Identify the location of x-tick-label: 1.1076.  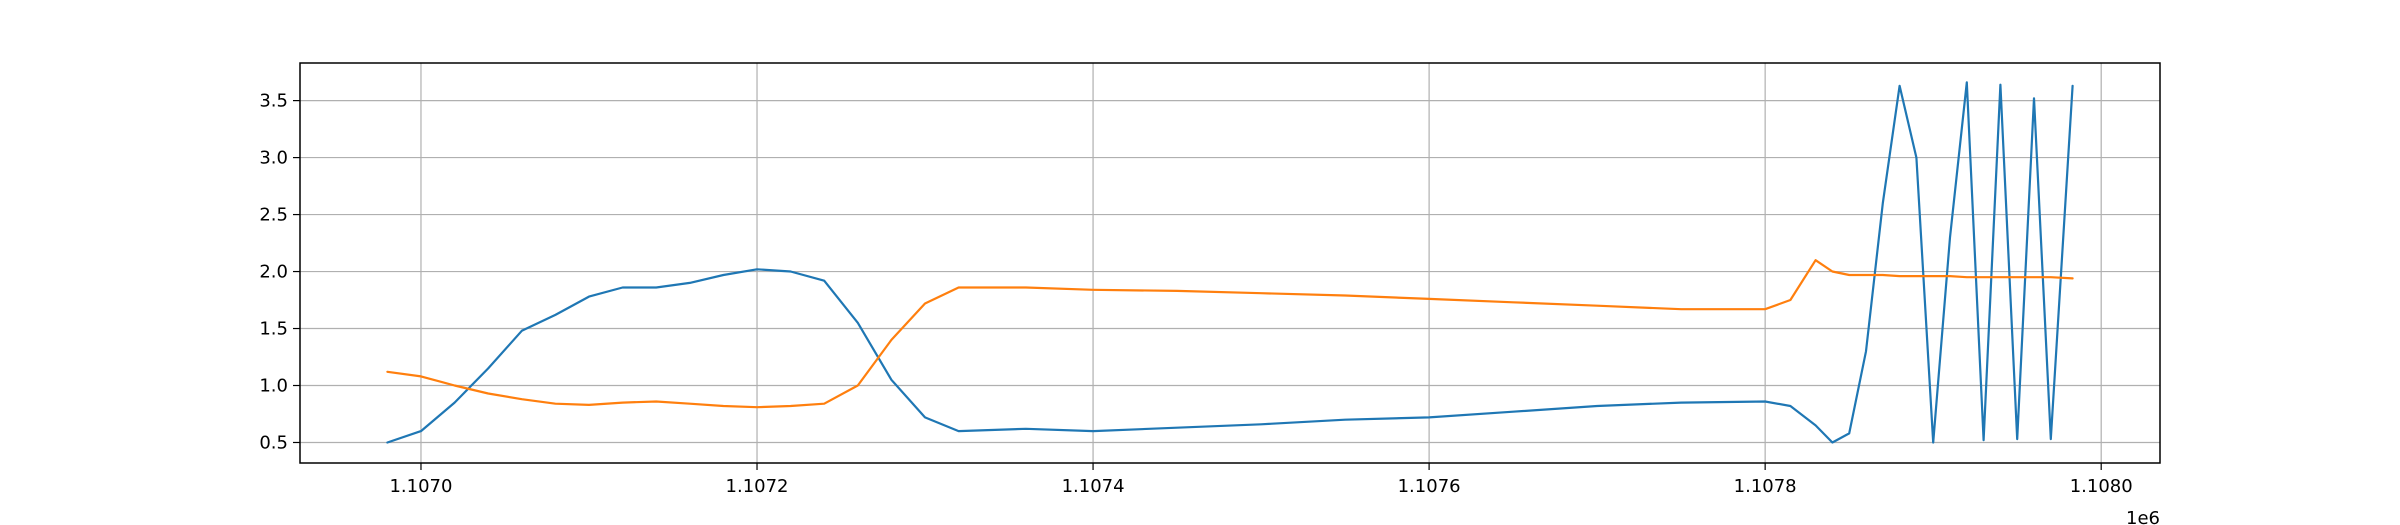
(1429, 486).